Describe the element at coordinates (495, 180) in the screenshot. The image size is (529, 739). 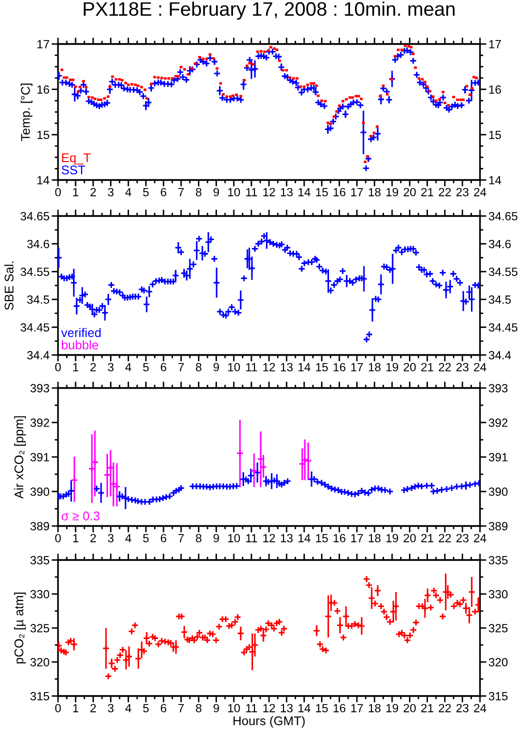
I see `y2-tick-label: 14` at that location.